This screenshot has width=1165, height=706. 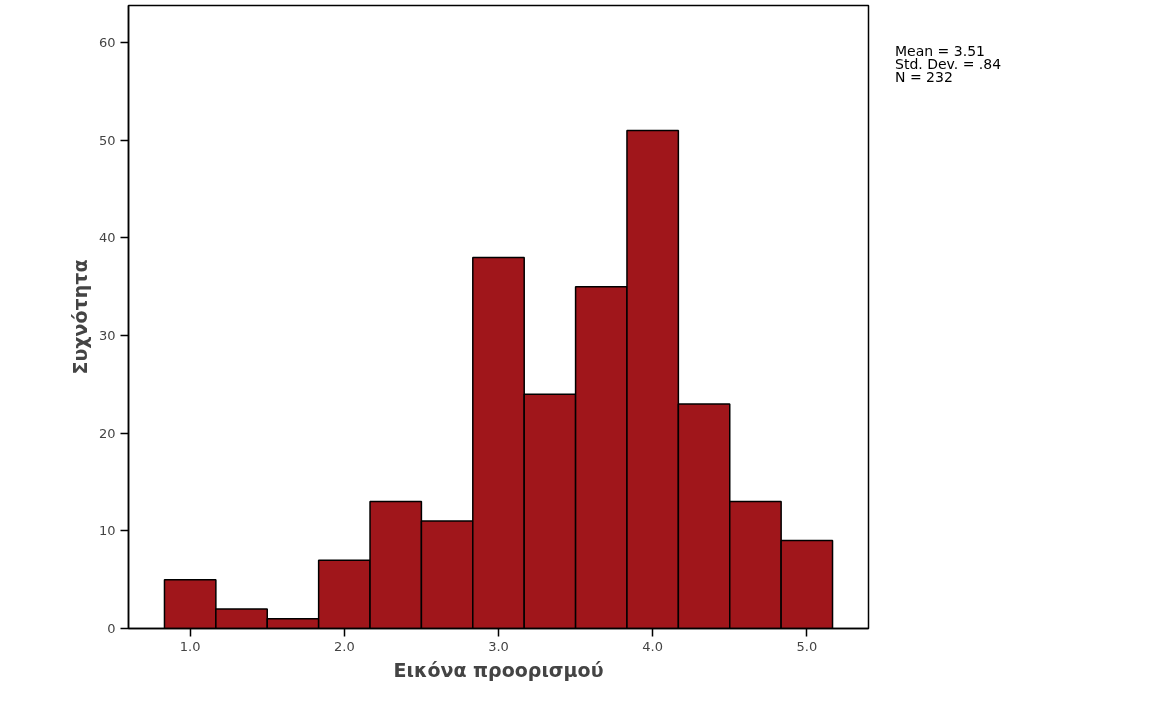 What do you see at coordinates (107, 336) in the screenshot?
I see `y-tick-label: 30` at bounding box center [107, 336].